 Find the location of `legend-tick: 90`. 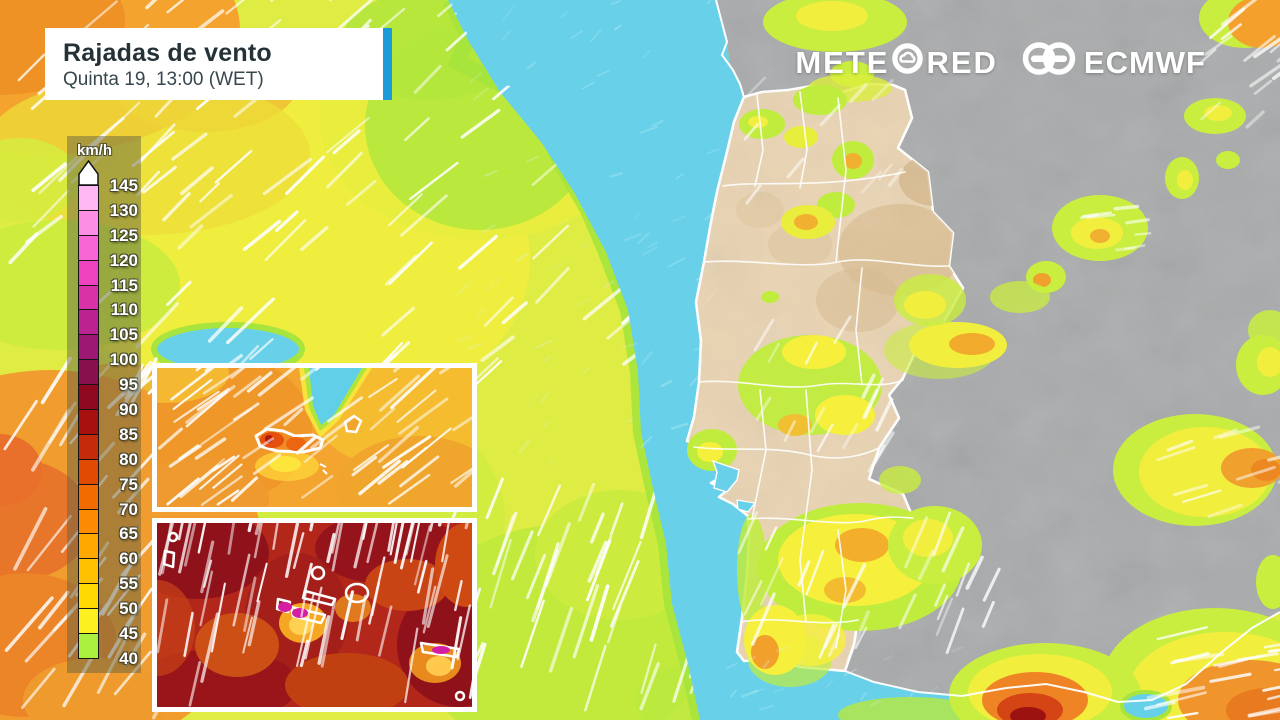

legend-tick: 90 is located at coordinates (128, 409).